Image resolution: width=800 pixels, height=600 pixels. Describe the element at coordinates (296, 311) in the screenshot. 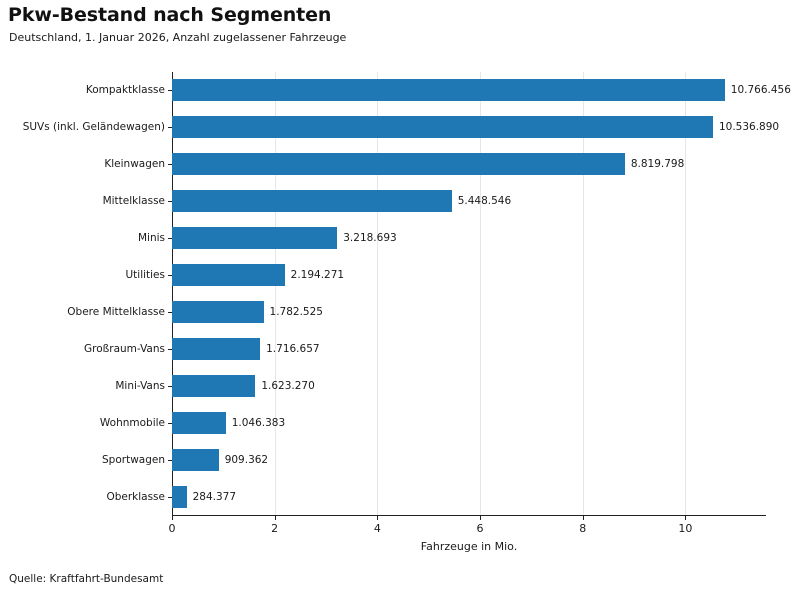

I see `bar-value-label: 1.782.525` at that location.